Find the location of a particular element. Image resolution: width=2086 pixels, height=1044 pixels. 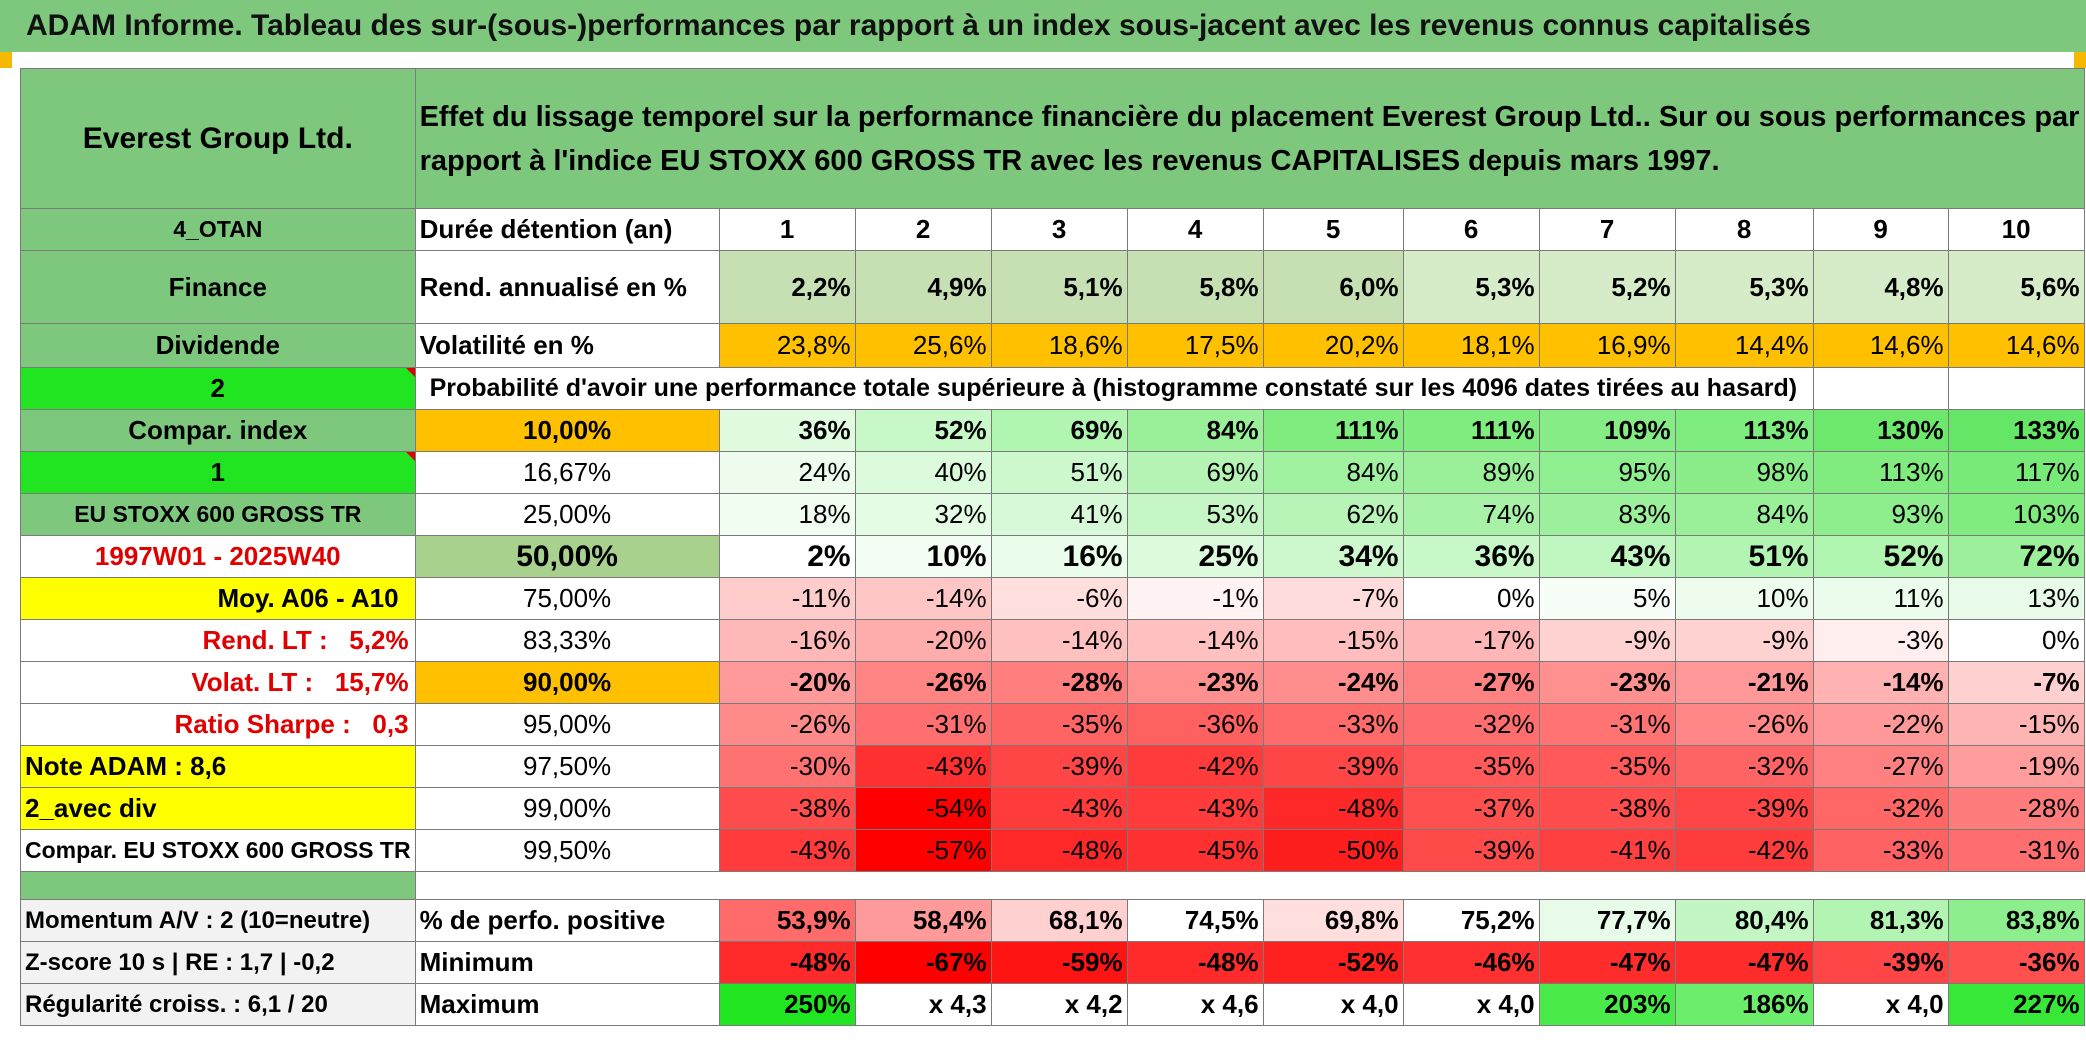

percentile-level: 83,33% is located at coordinates (567, 640).